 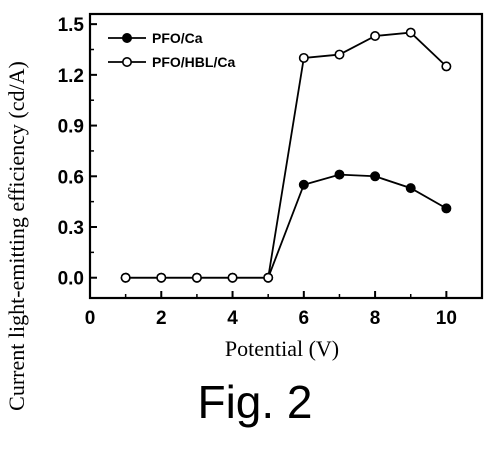 What do you see at coordinates (71, 228) in the screenshot?
I see `y-tick-label: 0.3` at bounding box center [71, 228].